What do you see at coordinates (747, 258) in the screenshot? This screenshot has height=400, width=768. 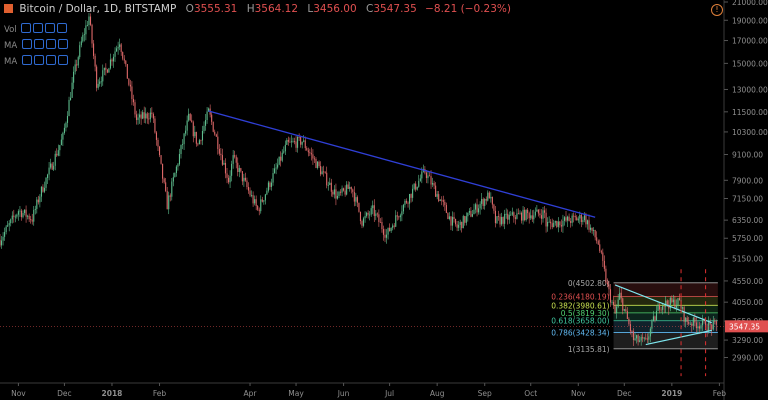 I see `y-tick-label: 5150.00` at bounding box center [747, 258].